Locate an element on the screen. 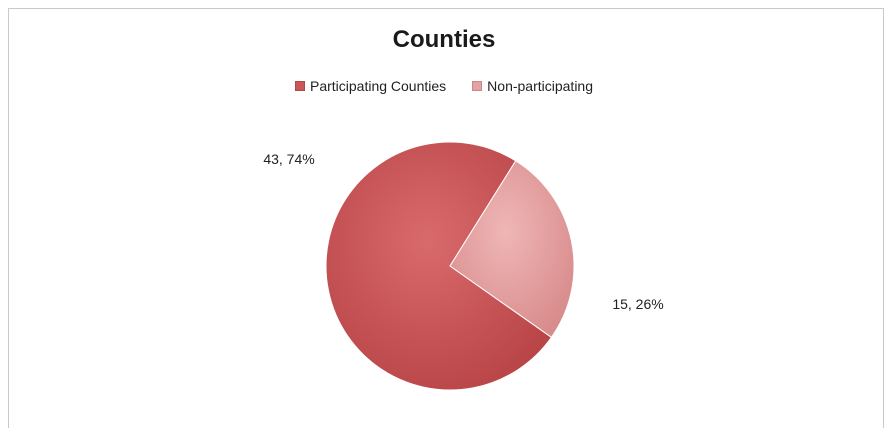  legend-label-participating: Participating Counties is located at coordinates (378, 86).